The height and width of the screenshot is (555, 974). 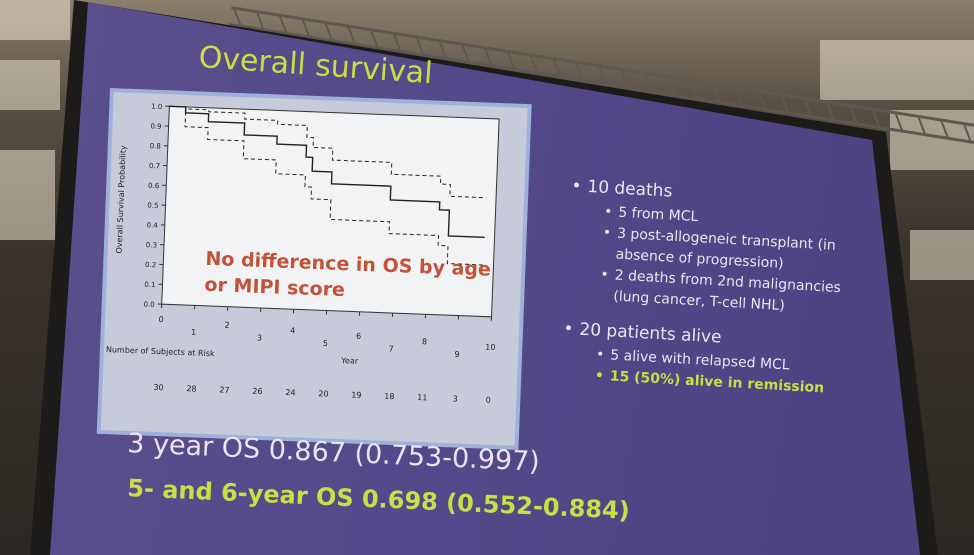 I want to click on survival-curve, so click(x=327, y=171).